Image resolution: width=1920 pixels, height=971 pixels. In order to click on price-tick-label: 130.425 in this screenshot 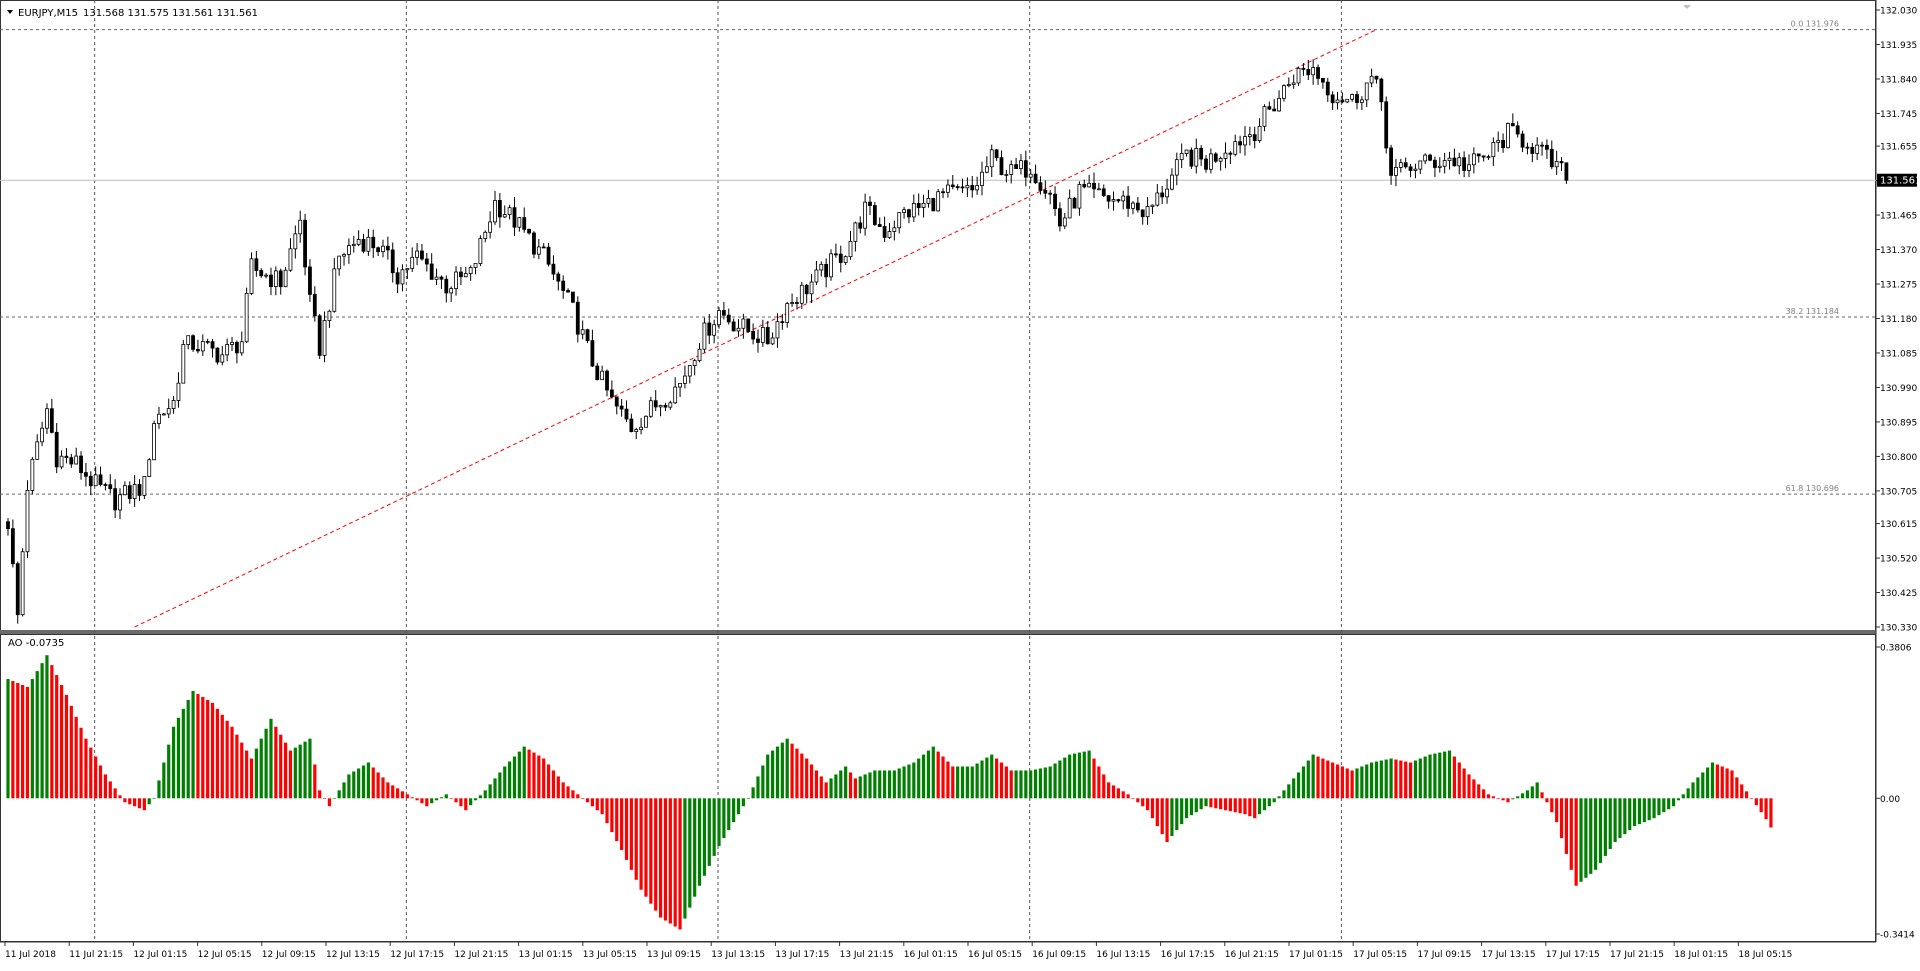, I will do `click(1898, 594)`.